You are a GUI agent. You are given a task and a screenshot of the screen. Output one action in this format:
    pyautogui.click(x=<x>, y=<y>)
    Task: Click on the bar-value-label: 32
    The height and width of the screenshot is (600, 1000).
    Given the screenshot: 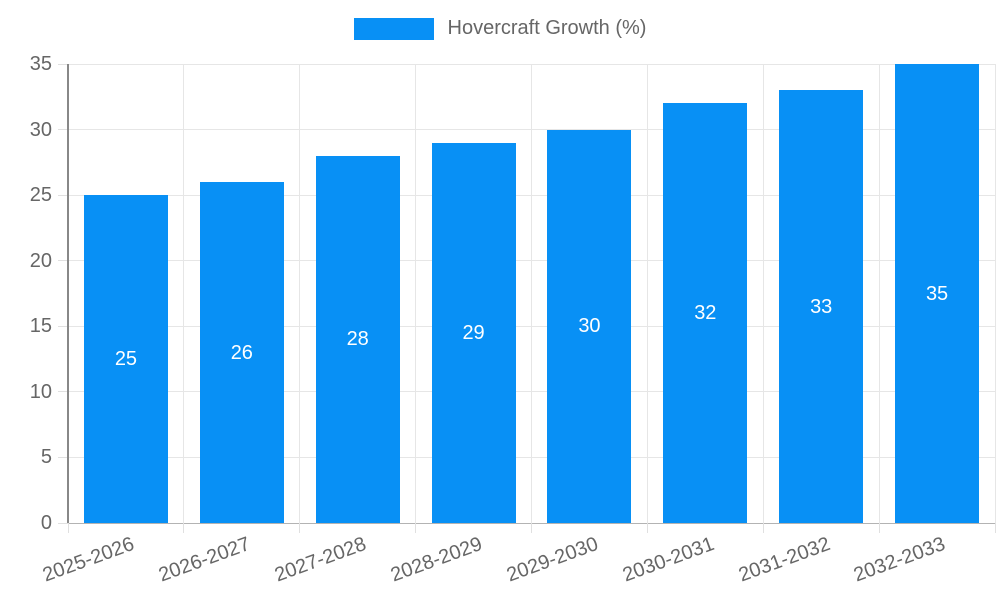 What is the action you would take?
    pyautogui.click(x=705, y=313)
    